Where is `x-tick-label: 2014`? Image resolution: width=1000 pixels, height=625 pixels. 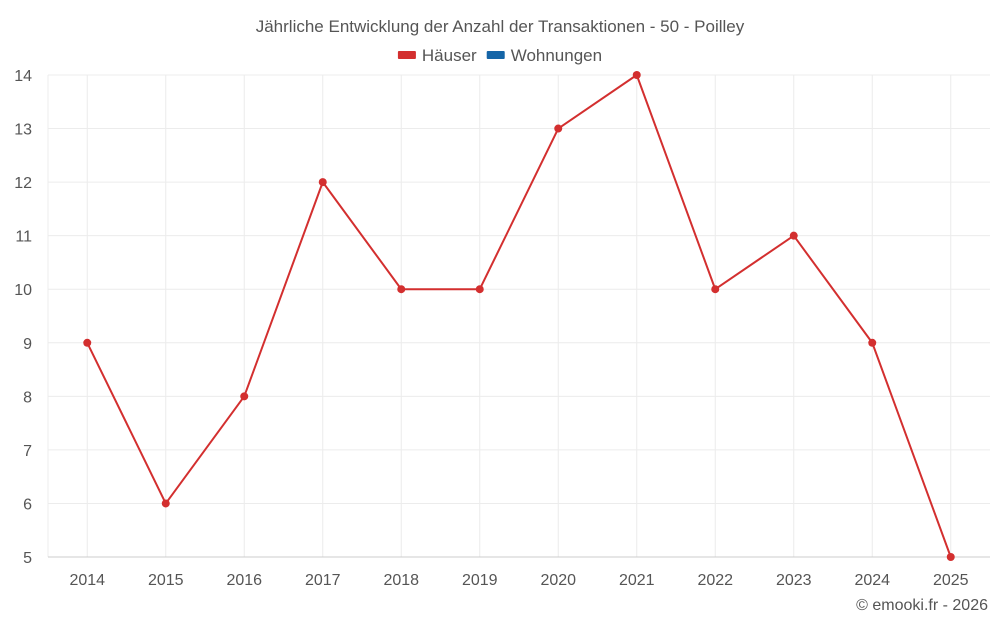 x-tick-label: 2014 is located at coordinates (87, 580).